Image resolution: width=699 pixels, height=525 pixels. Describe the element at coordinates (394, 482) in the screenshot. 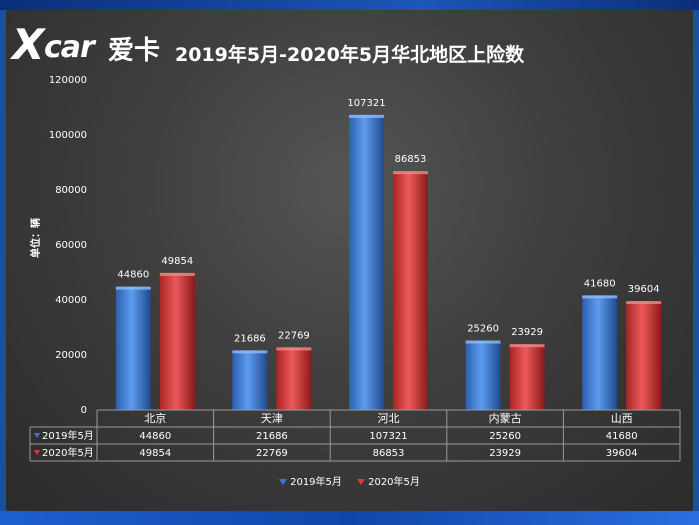

I see `legend-label-2020: 2020年5月` at that location.